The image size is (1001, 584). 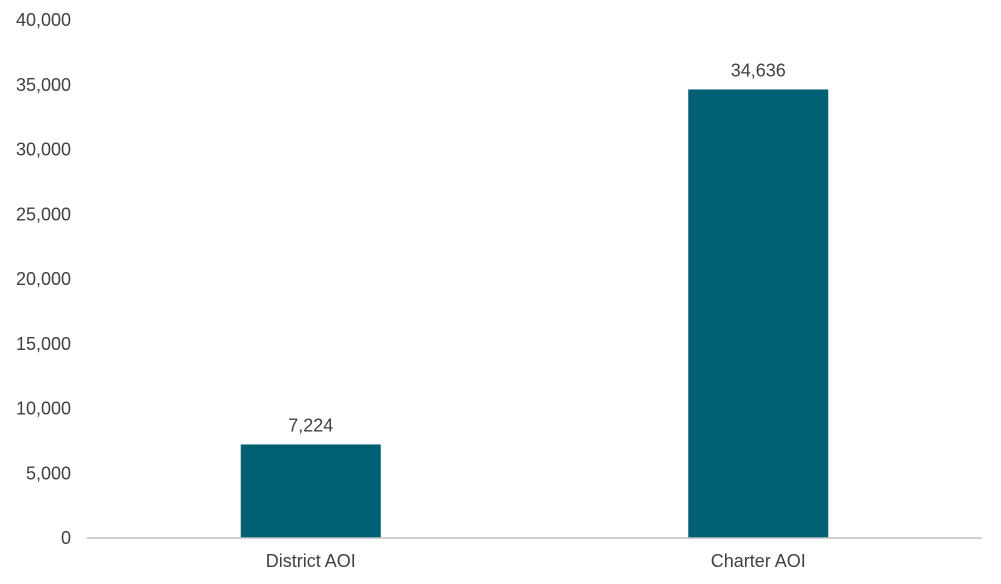 I want to click on x-category-label: District AOI, so click(x=311, y=561).